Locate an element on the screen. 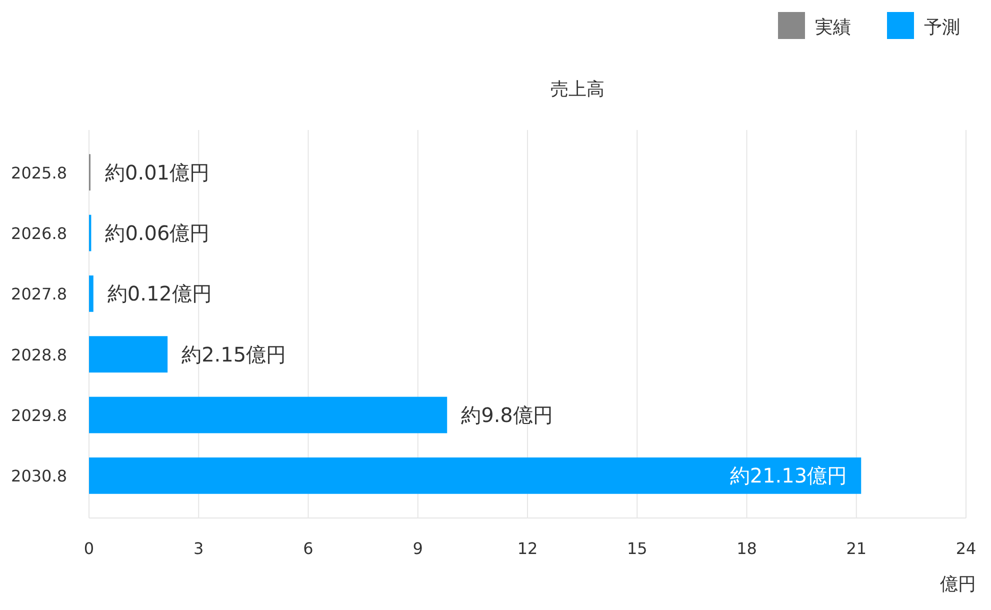  x-tick-label: 18 is located at coordinates (746, 548).